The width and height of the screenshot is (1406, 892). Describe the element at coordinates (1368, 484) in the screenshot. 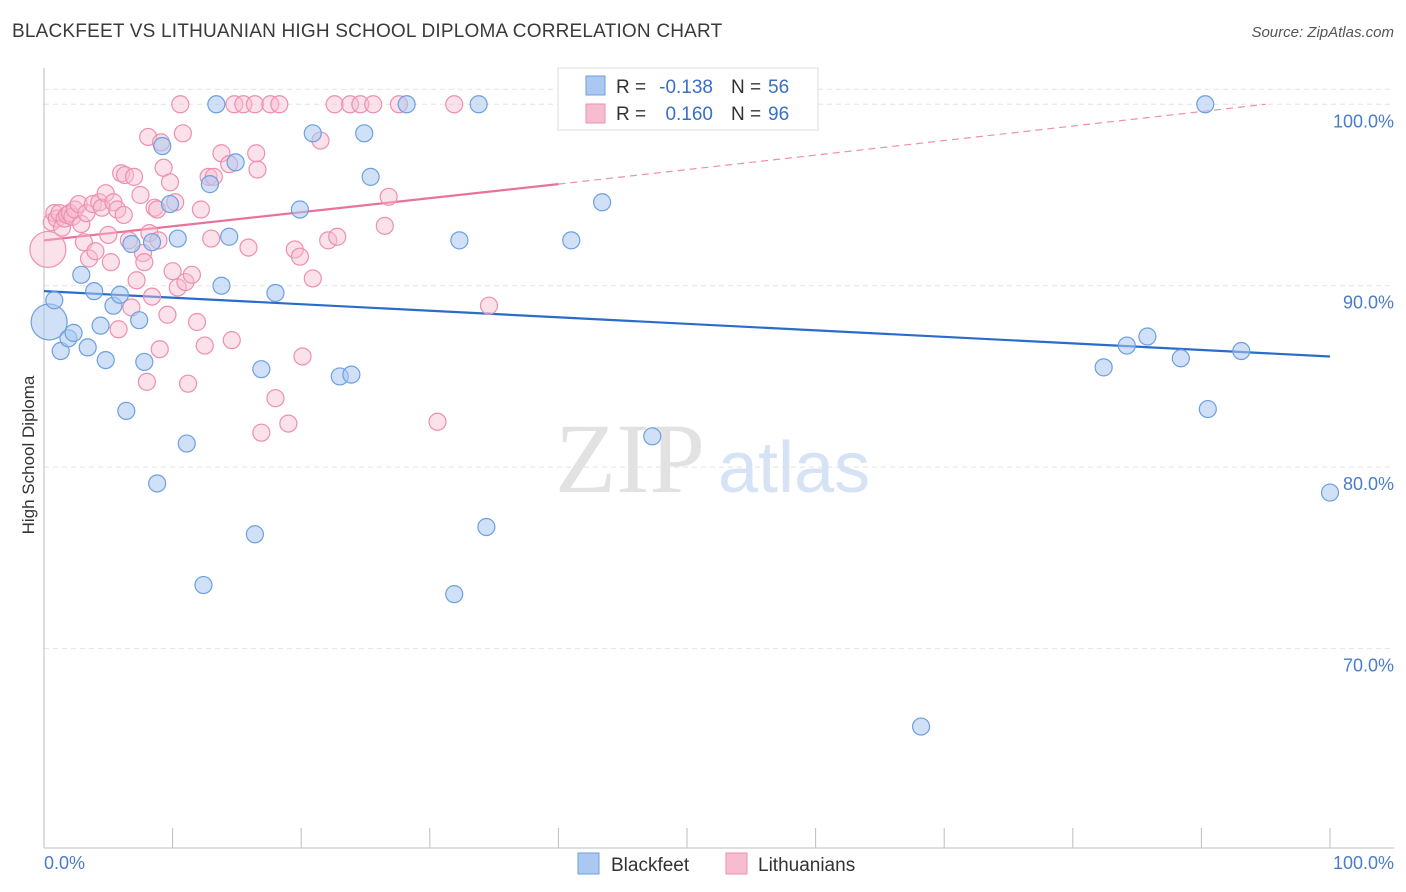

I see `y-tick-label: 80.0%` at that location.